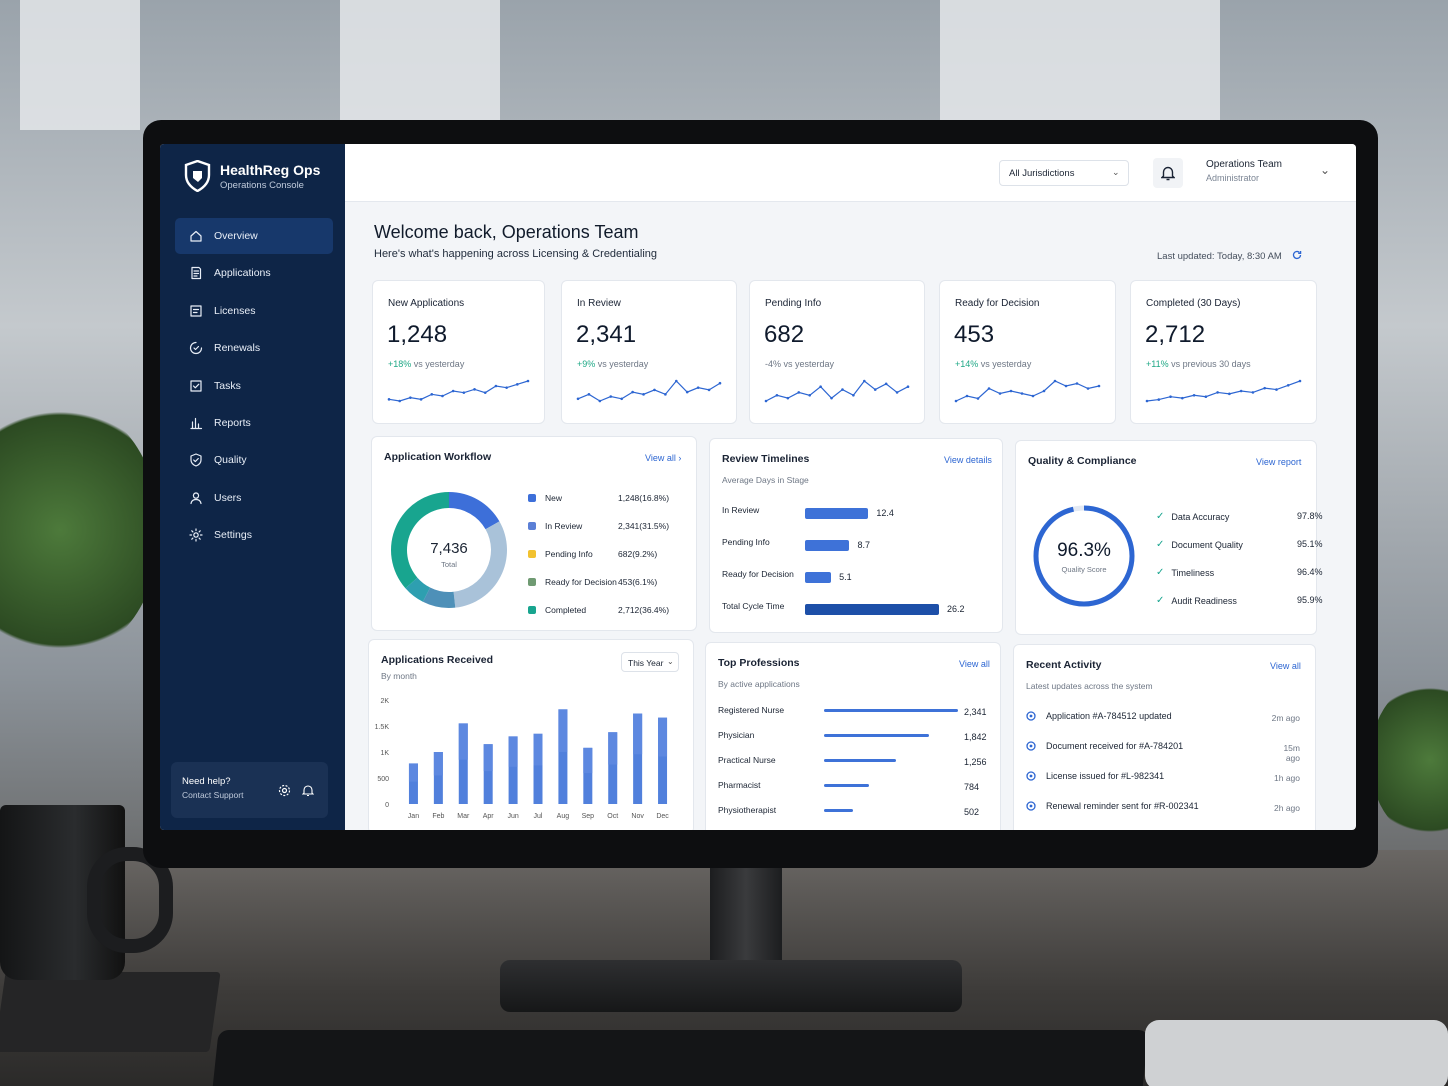 This screenshot has height=1086, width=1448. What do you see at coordinates (1064, 173) in the screenshot?
I see `jurisdiction-select: All Jurisdictions ⌄` at bounding box center [1064, 173].